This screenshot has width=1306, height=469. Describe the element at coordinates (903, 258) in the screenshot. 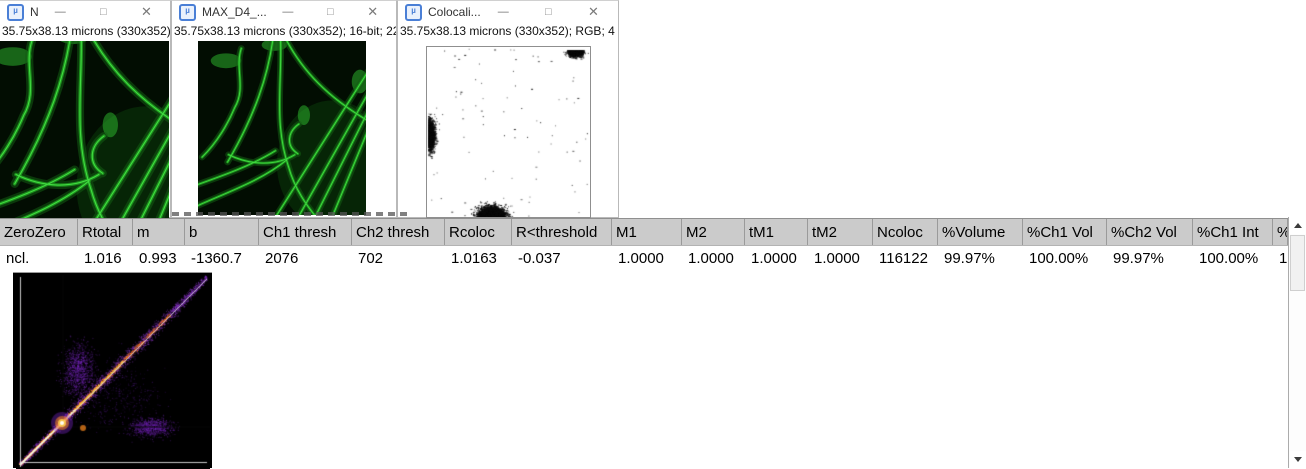

I see `table-cell: 116122` at that location.